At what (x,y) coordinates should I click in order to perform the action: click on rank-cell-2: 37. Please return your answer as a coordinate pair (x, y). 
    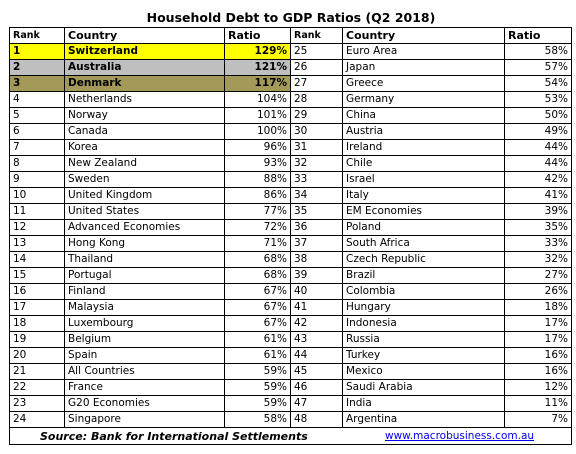
    Looking at the image, I should click on (316, 243).